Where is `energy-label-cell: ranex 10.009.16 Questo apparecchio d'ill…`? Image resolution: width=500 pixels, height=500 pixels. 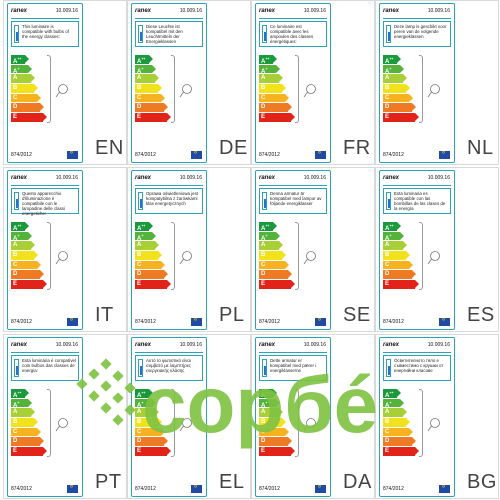 energy-label-cell: ranex 10.009.16 Questo apparecchio d'ill… is located at coordinates (65, 249).